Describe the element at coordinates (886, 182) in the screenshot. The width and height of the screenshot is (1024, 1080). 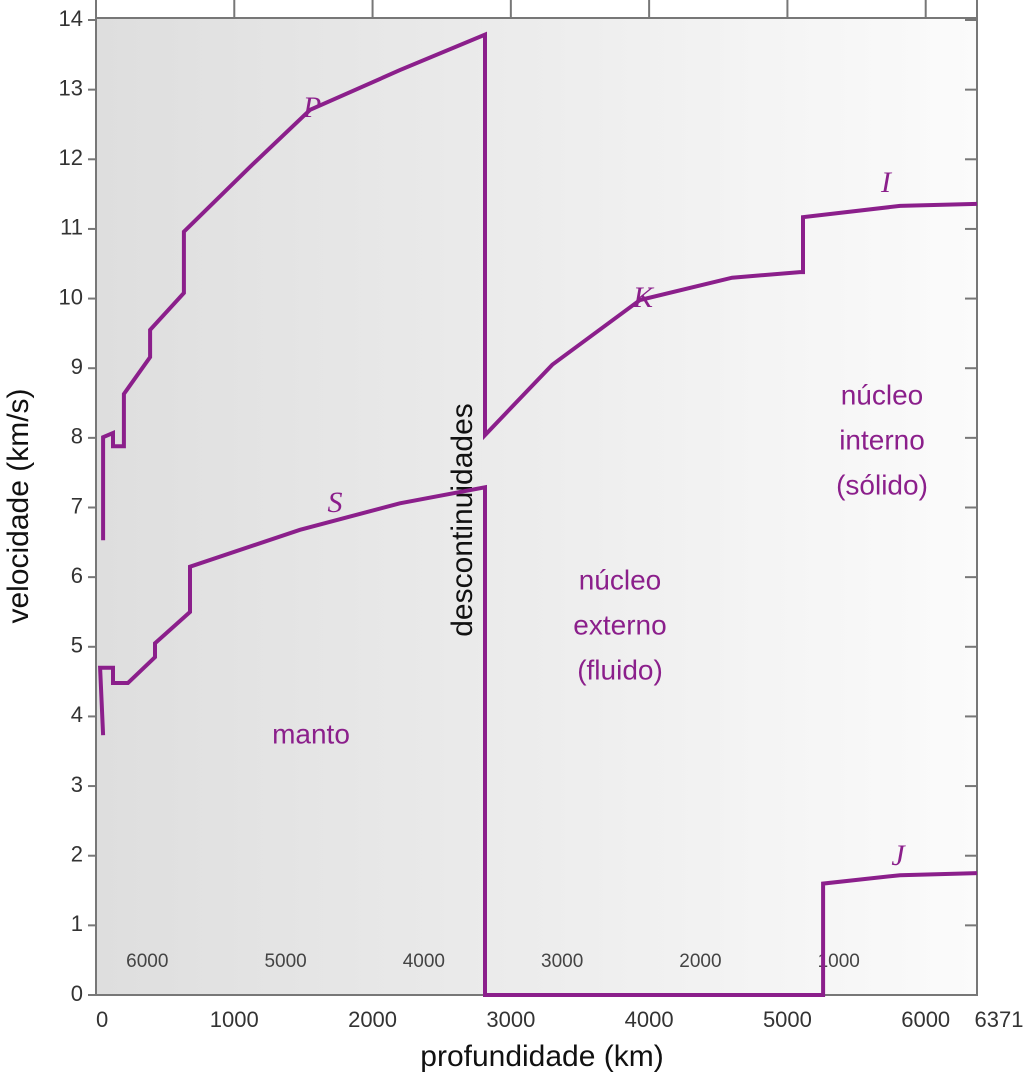
I see `curve-label: I` at that location.